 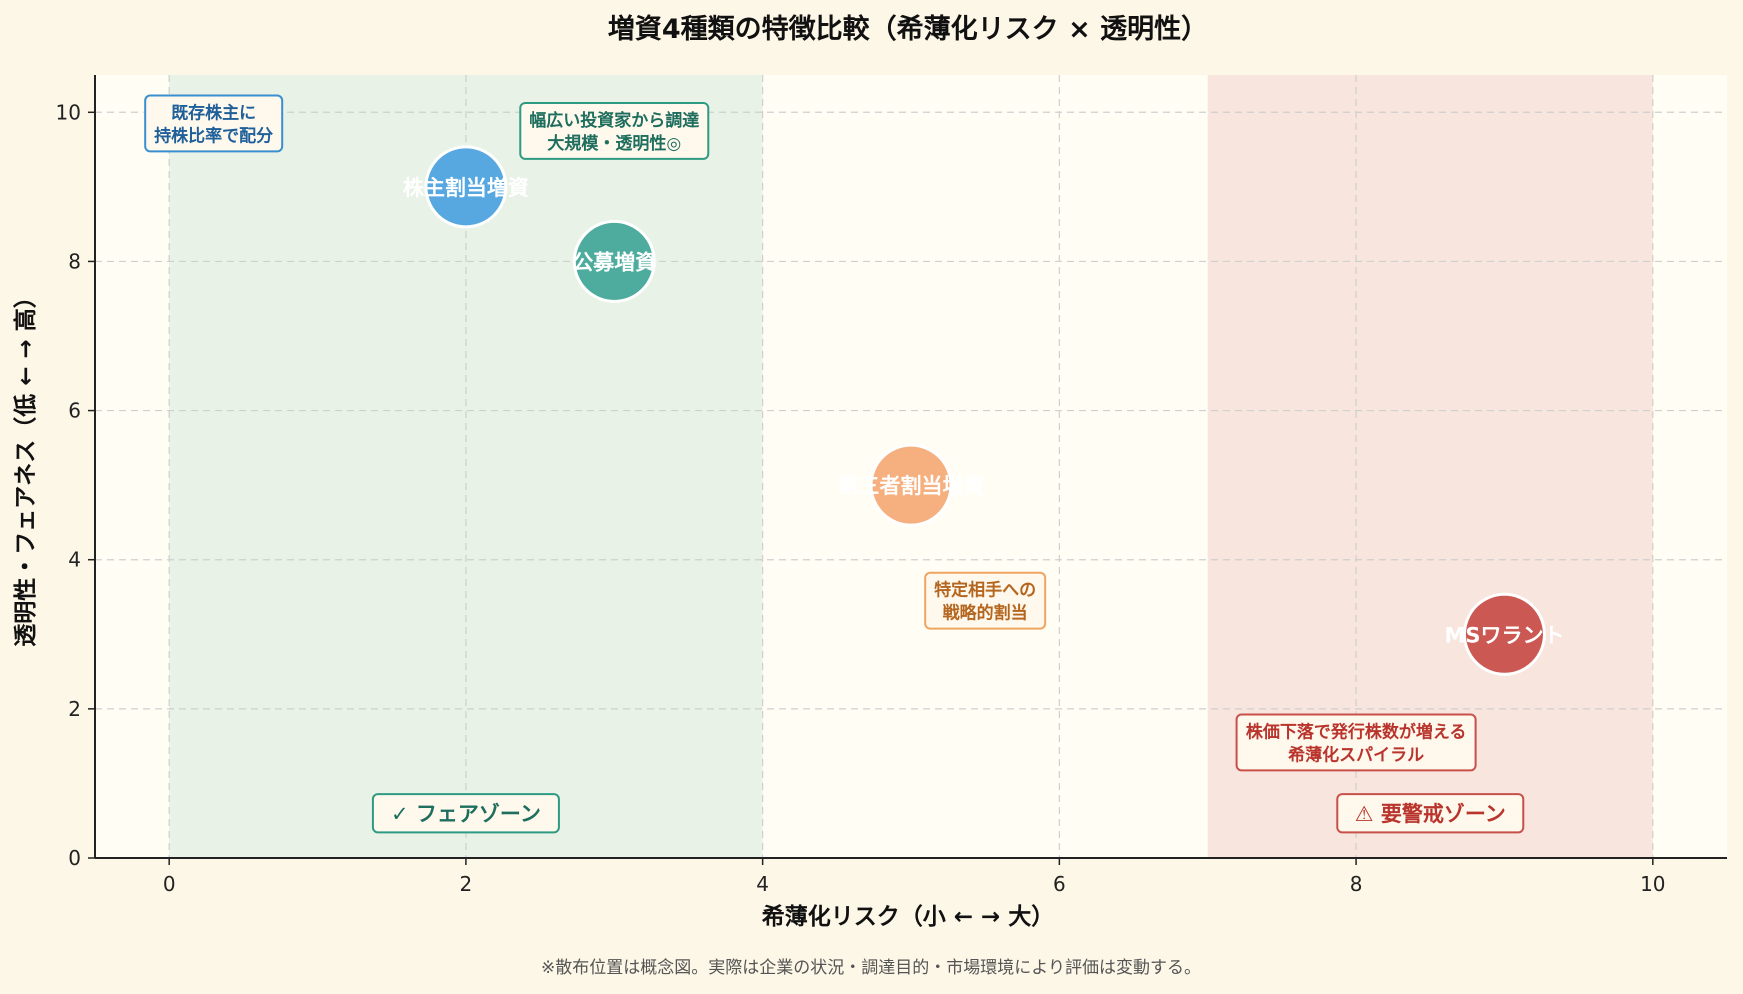 What do you see at coordinates (466, 884) in the screenshot?
I see `x-tick-label-1: 2` at bounding box center [466, 884].